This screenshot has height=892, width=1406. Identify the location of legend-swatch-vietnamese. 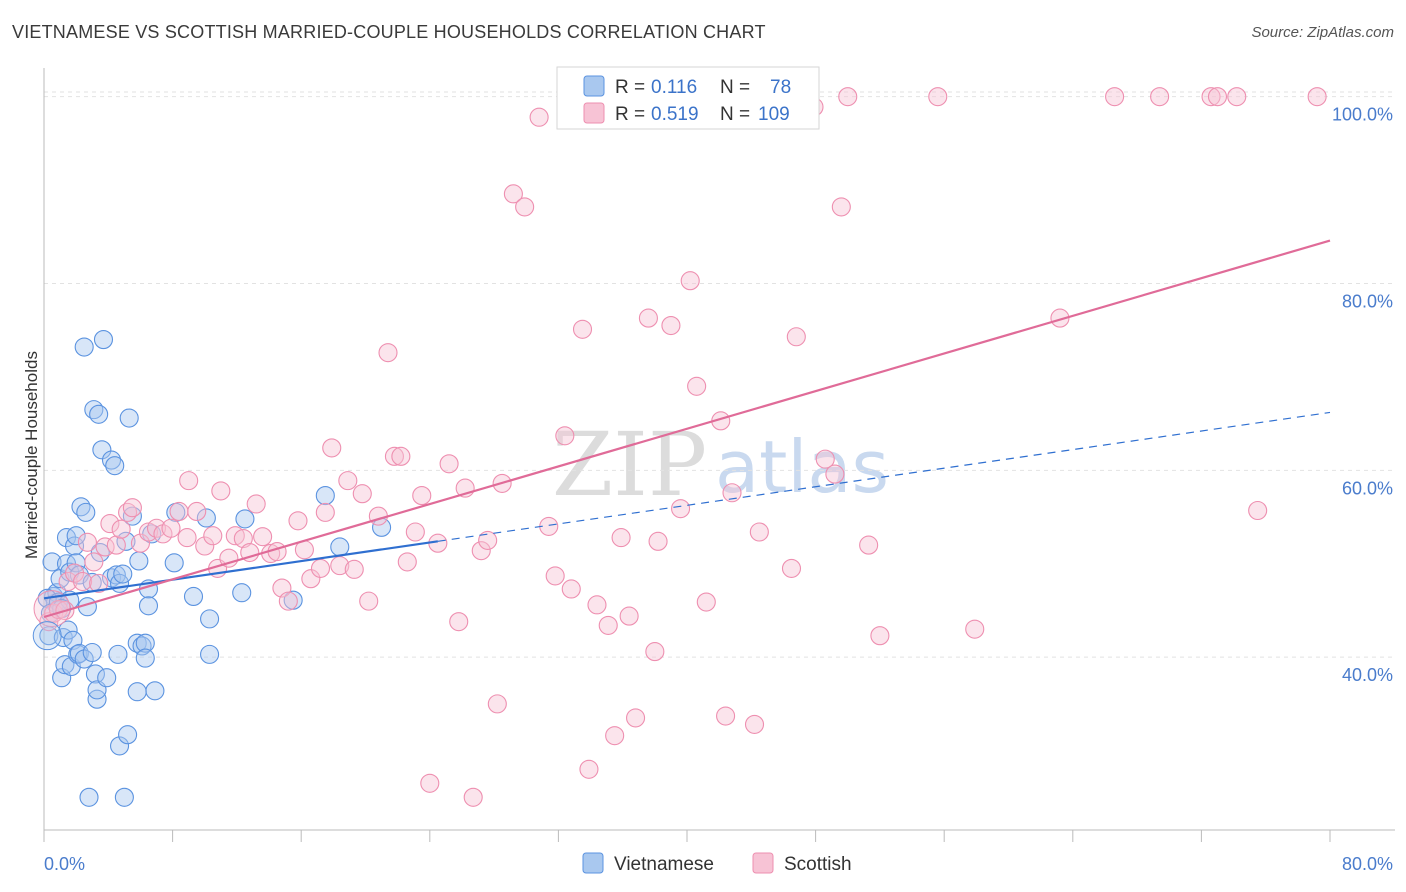
(594, 86).